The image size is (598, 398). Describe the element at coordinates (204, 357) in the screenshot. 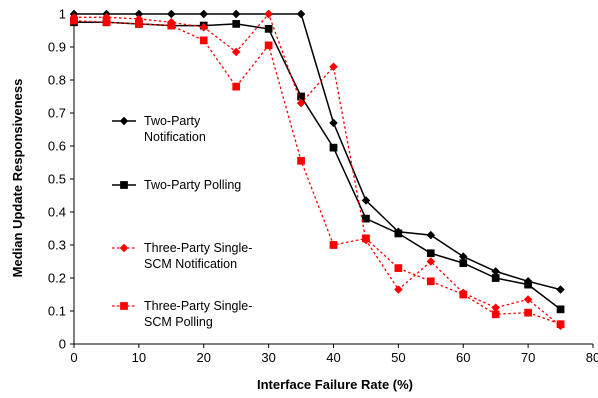

I see `x-tick-label: 20` at that location.